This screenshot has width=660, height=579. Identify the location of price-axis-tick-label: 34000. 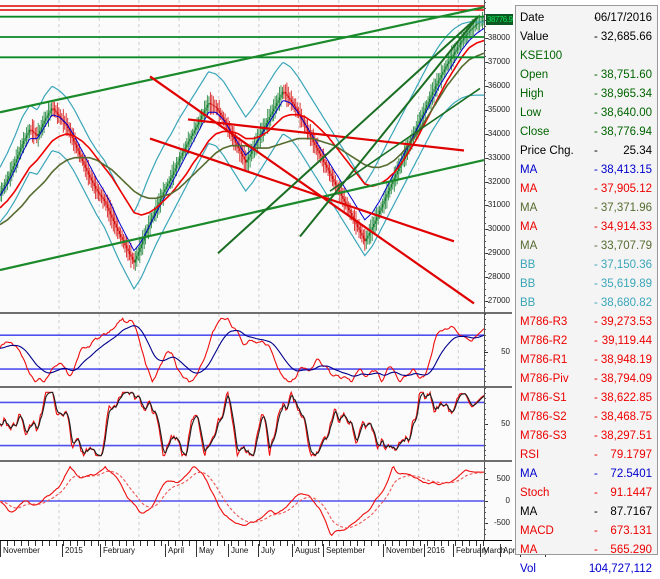
(498, 133).